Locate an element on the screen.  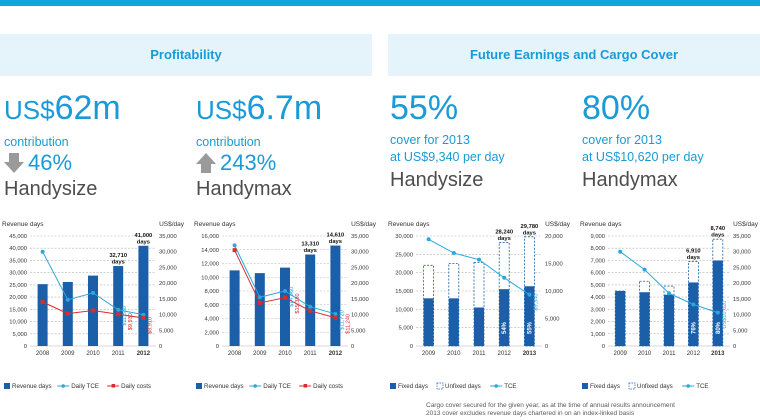
line-value-label: US$10,620 is located at coordinates (725, 315).